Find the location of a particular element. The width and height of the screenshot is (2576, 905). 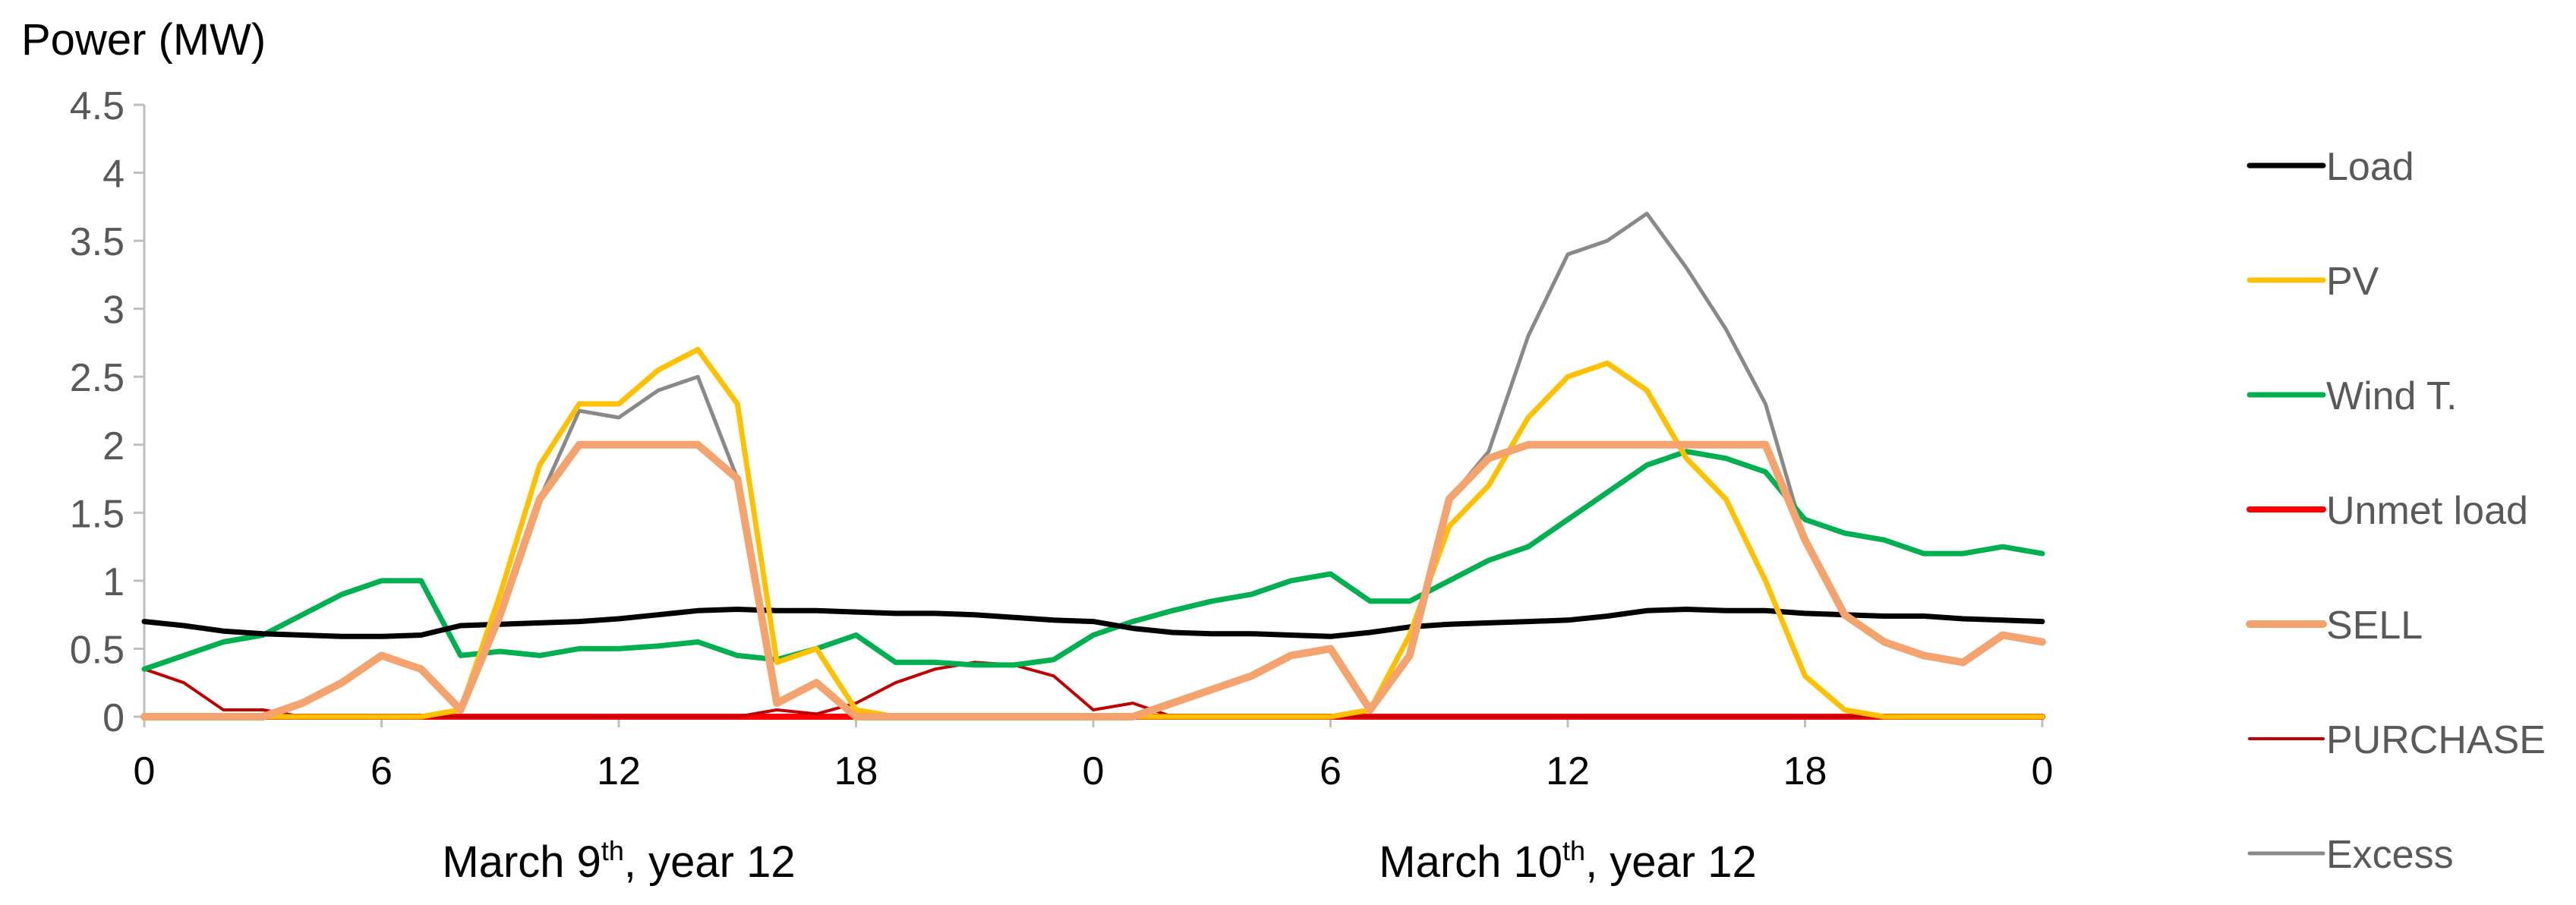

legend-label-load: Load is located at coordinates (2370, 167).